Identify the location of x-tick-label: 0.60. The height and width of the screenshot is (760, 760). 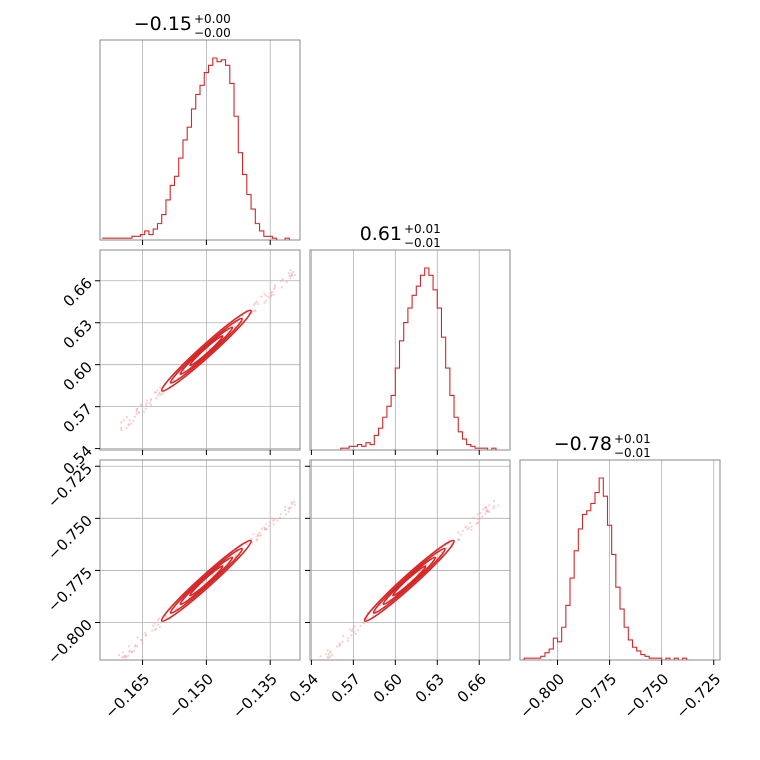
(388, 688).